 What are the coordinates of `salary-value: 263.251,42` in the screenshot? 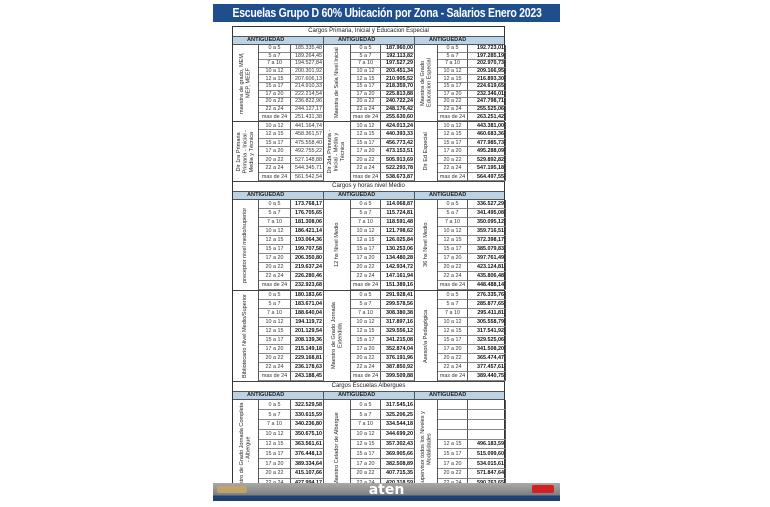 It's located at (487, 117).